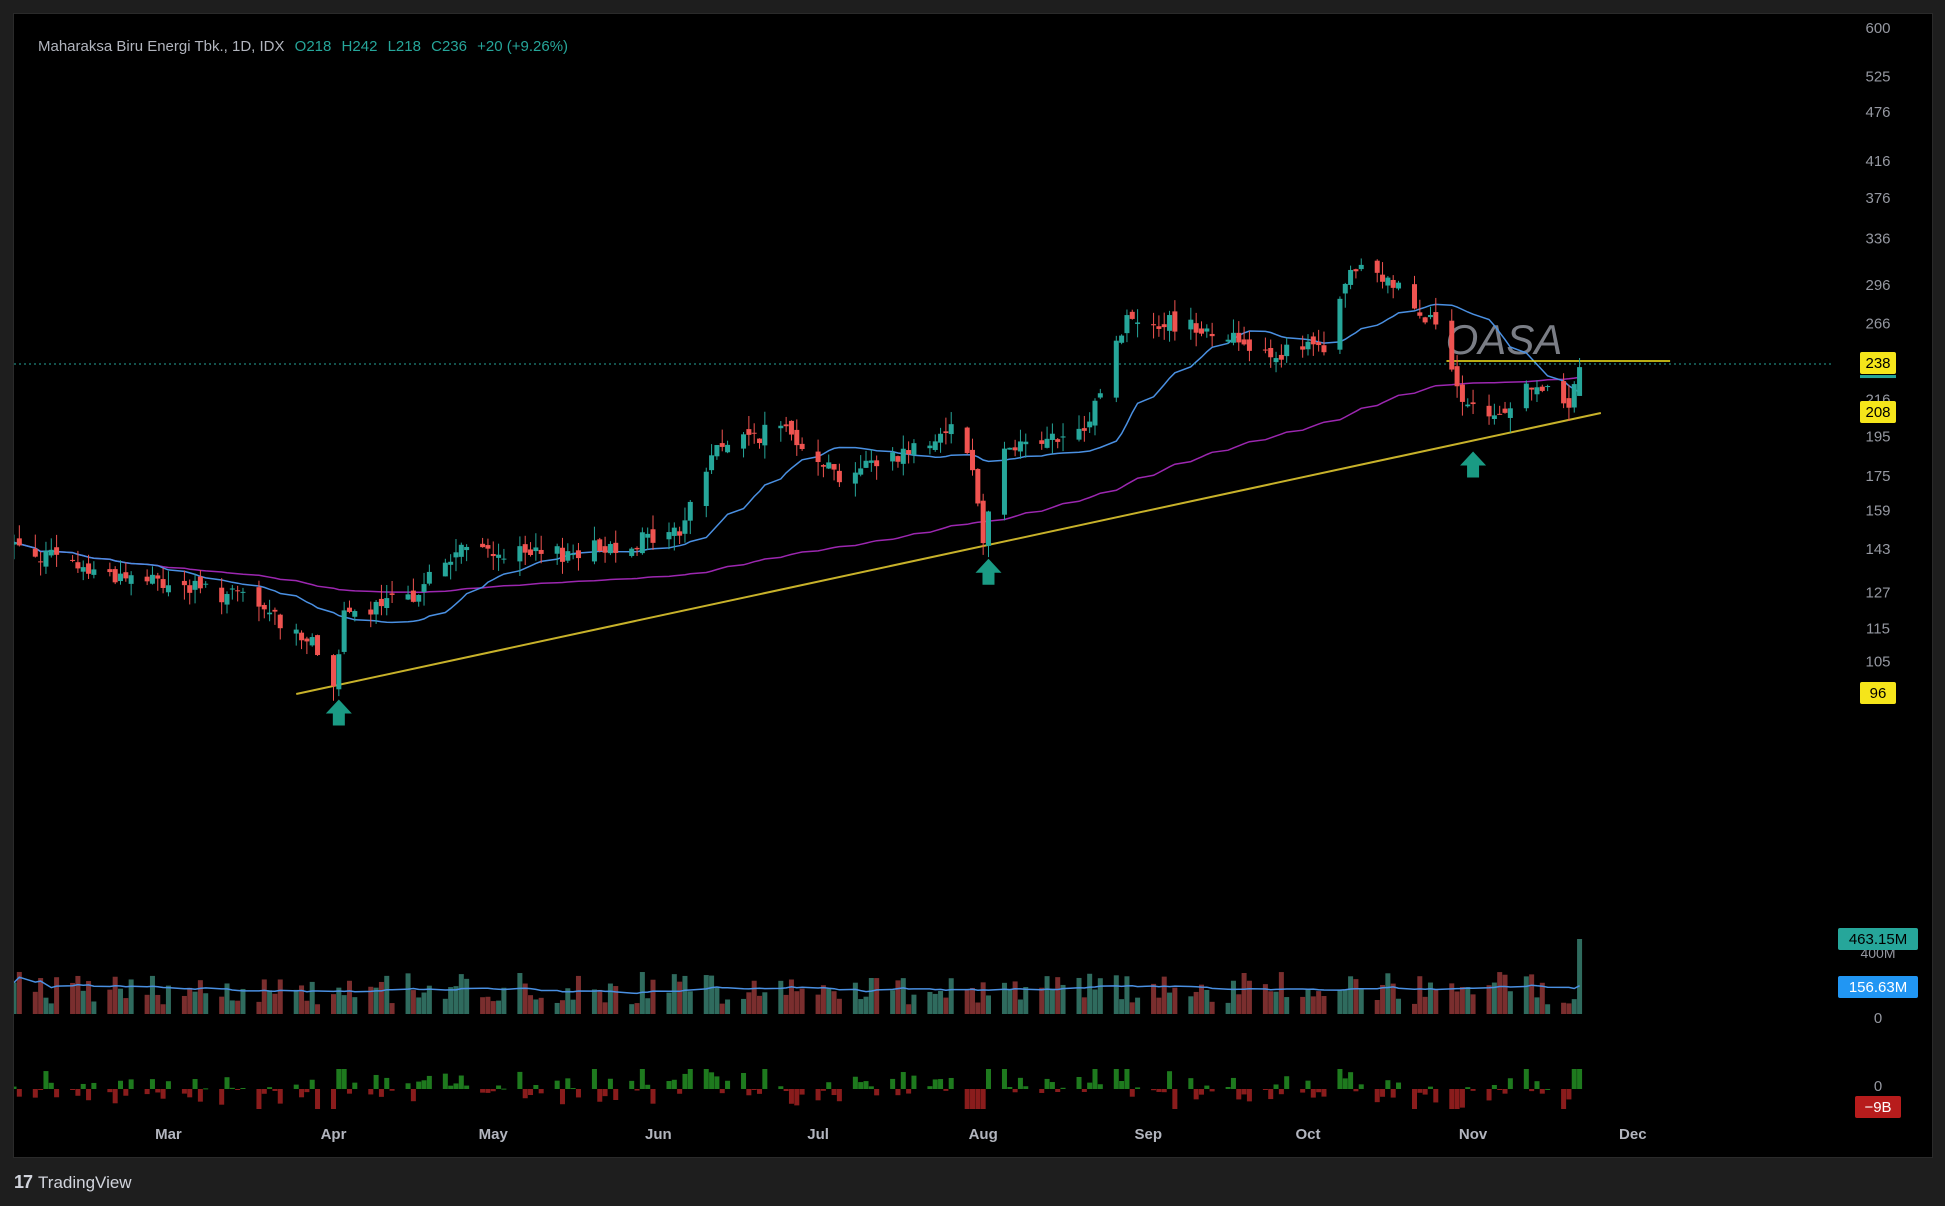 The width and height of the screenshot is (1945, 1206). What do you see at coordinates (658, 1134) in the screenshot?
I see `time-tick-label: Jun` at bounding box center [658, 1134].